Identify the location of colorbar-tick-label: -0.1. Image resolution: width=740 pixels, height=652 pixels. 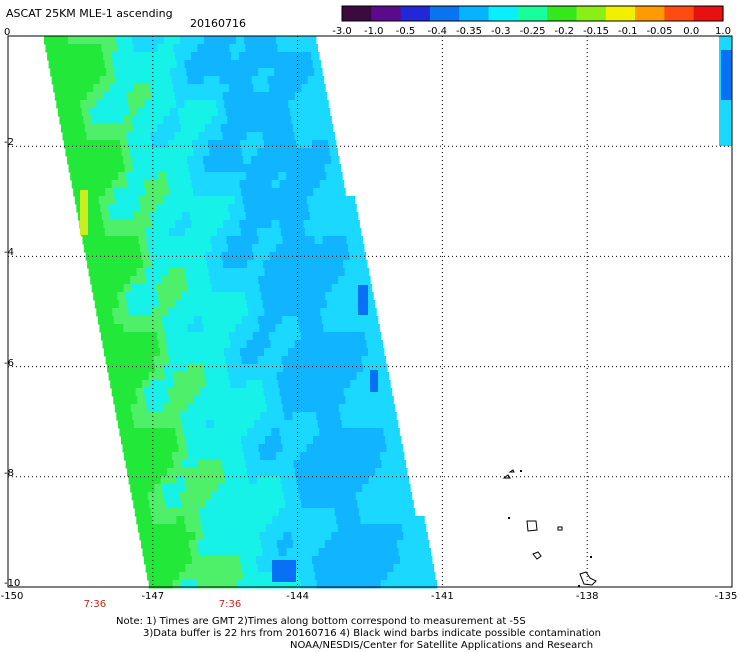
(627, 31).